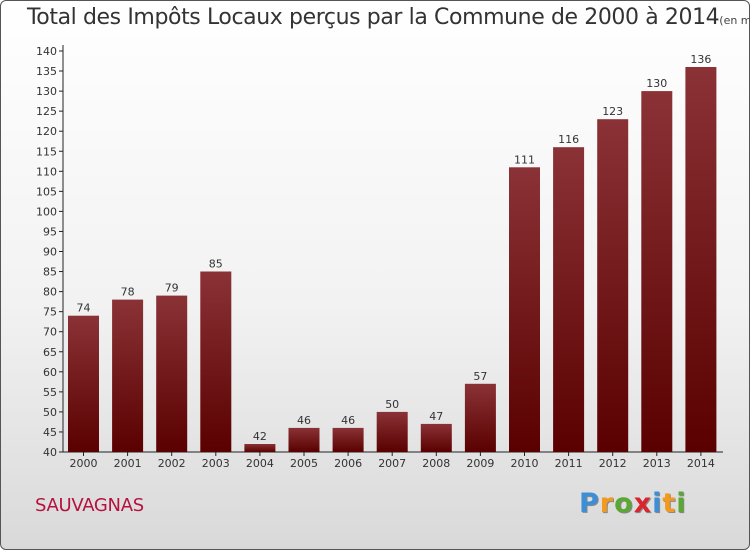  I want to click on bar-value-label: 85, so click(216, 264).